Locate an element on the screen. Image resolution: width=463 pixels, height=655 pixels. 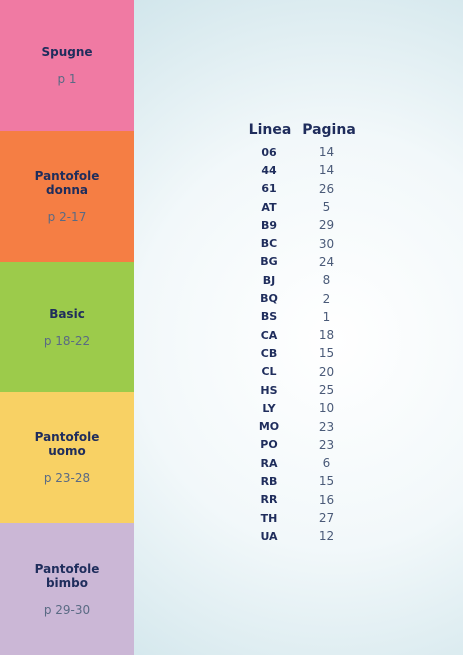
table-row: B9 29 is located at coordinates (305, 225).